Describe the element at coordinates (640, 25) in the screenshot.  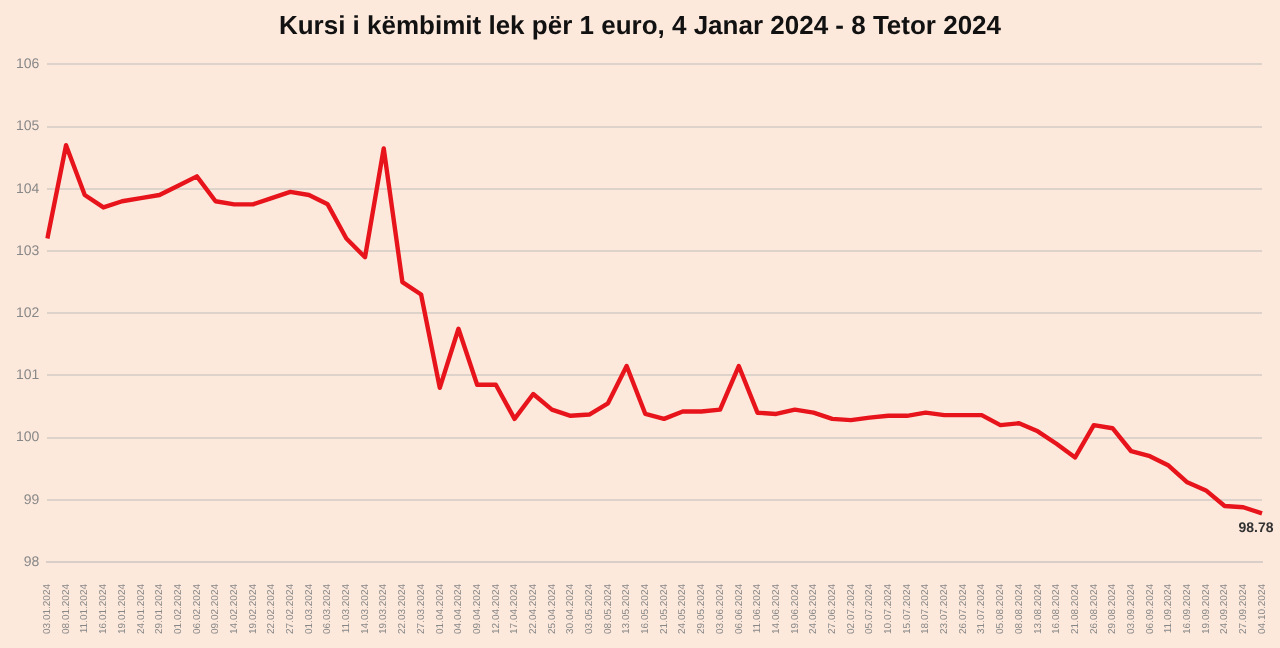
I see `chart-title: Kursi i këmbimit lek për 1 euro, 4 Janar 2024 - 8 Tetor 2024` at that location.